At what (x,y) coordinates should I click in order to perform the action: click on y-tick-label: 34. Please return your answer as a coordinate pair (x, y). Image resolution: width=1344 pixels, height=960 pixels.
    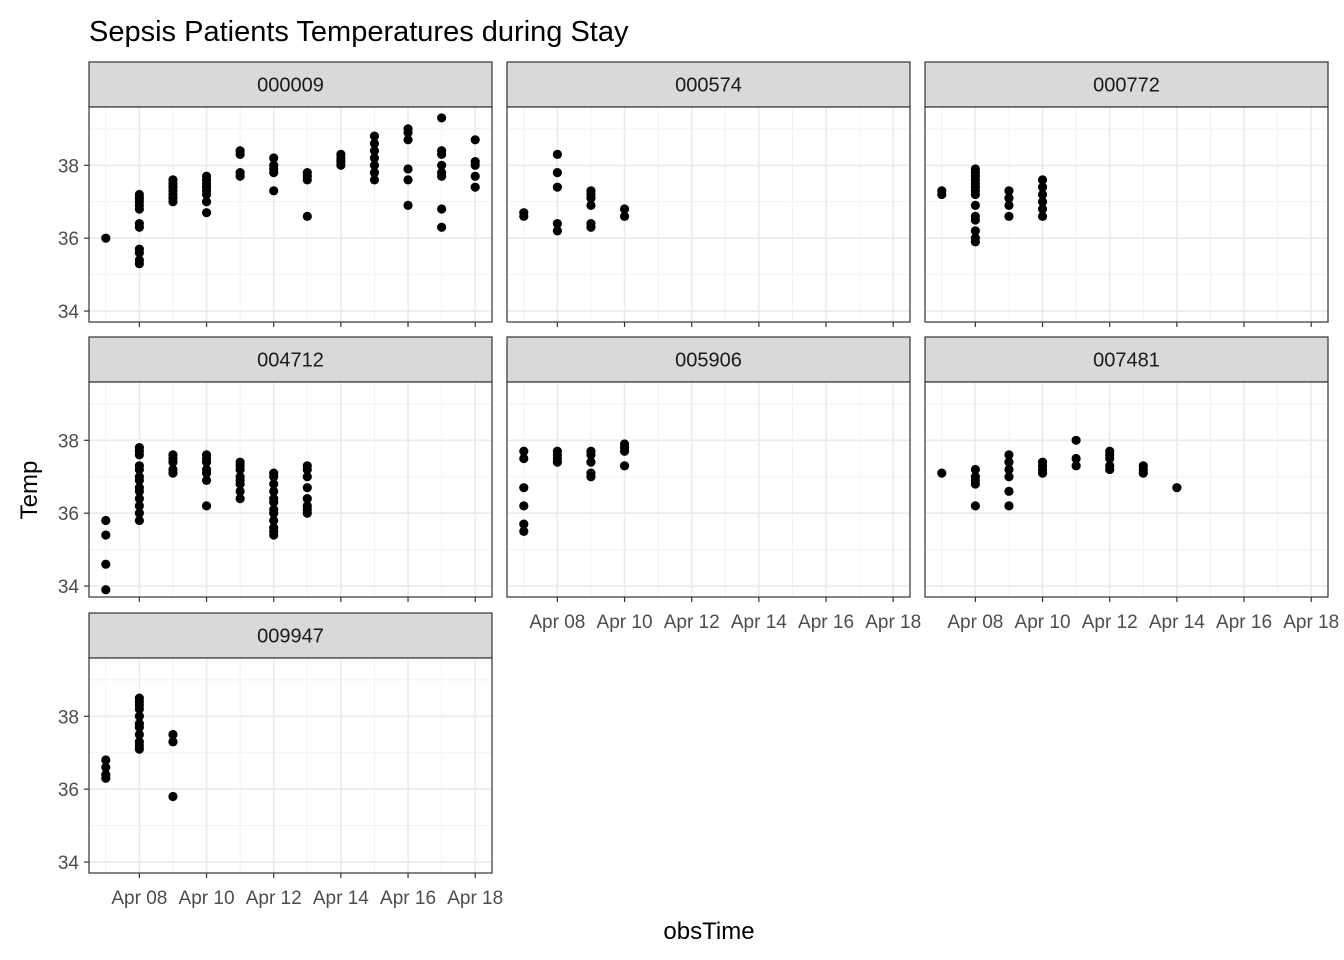
    Looking at the image, I should click on (69, 863).